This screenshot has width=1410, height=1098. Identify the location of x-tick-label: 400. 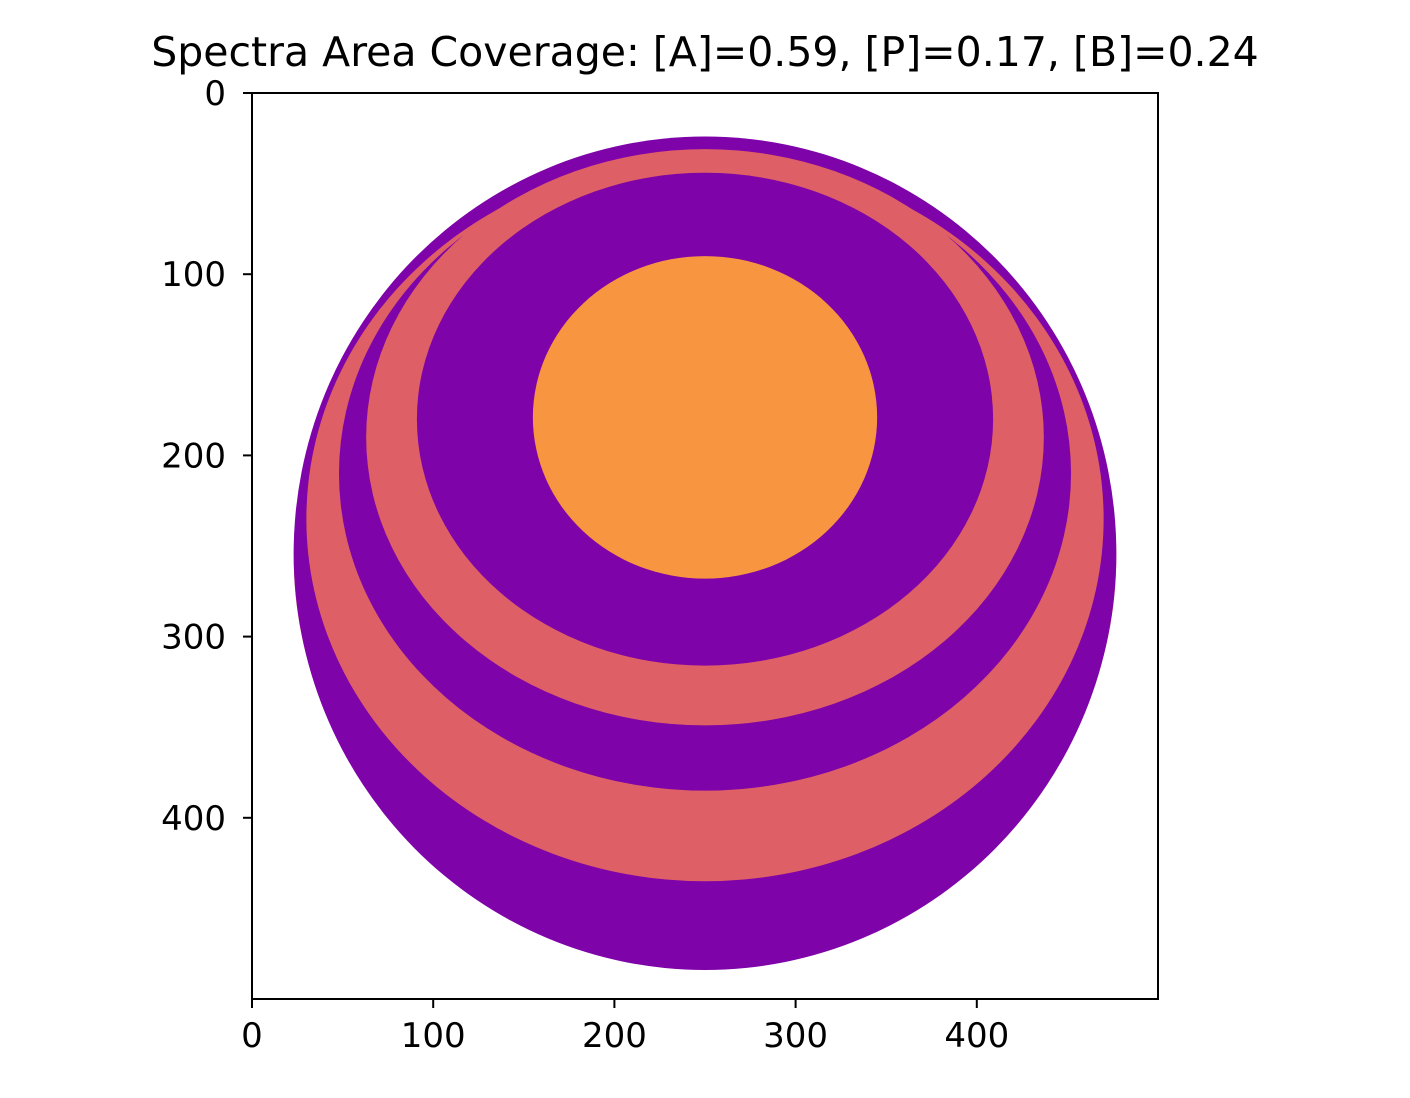
(976, 1036).